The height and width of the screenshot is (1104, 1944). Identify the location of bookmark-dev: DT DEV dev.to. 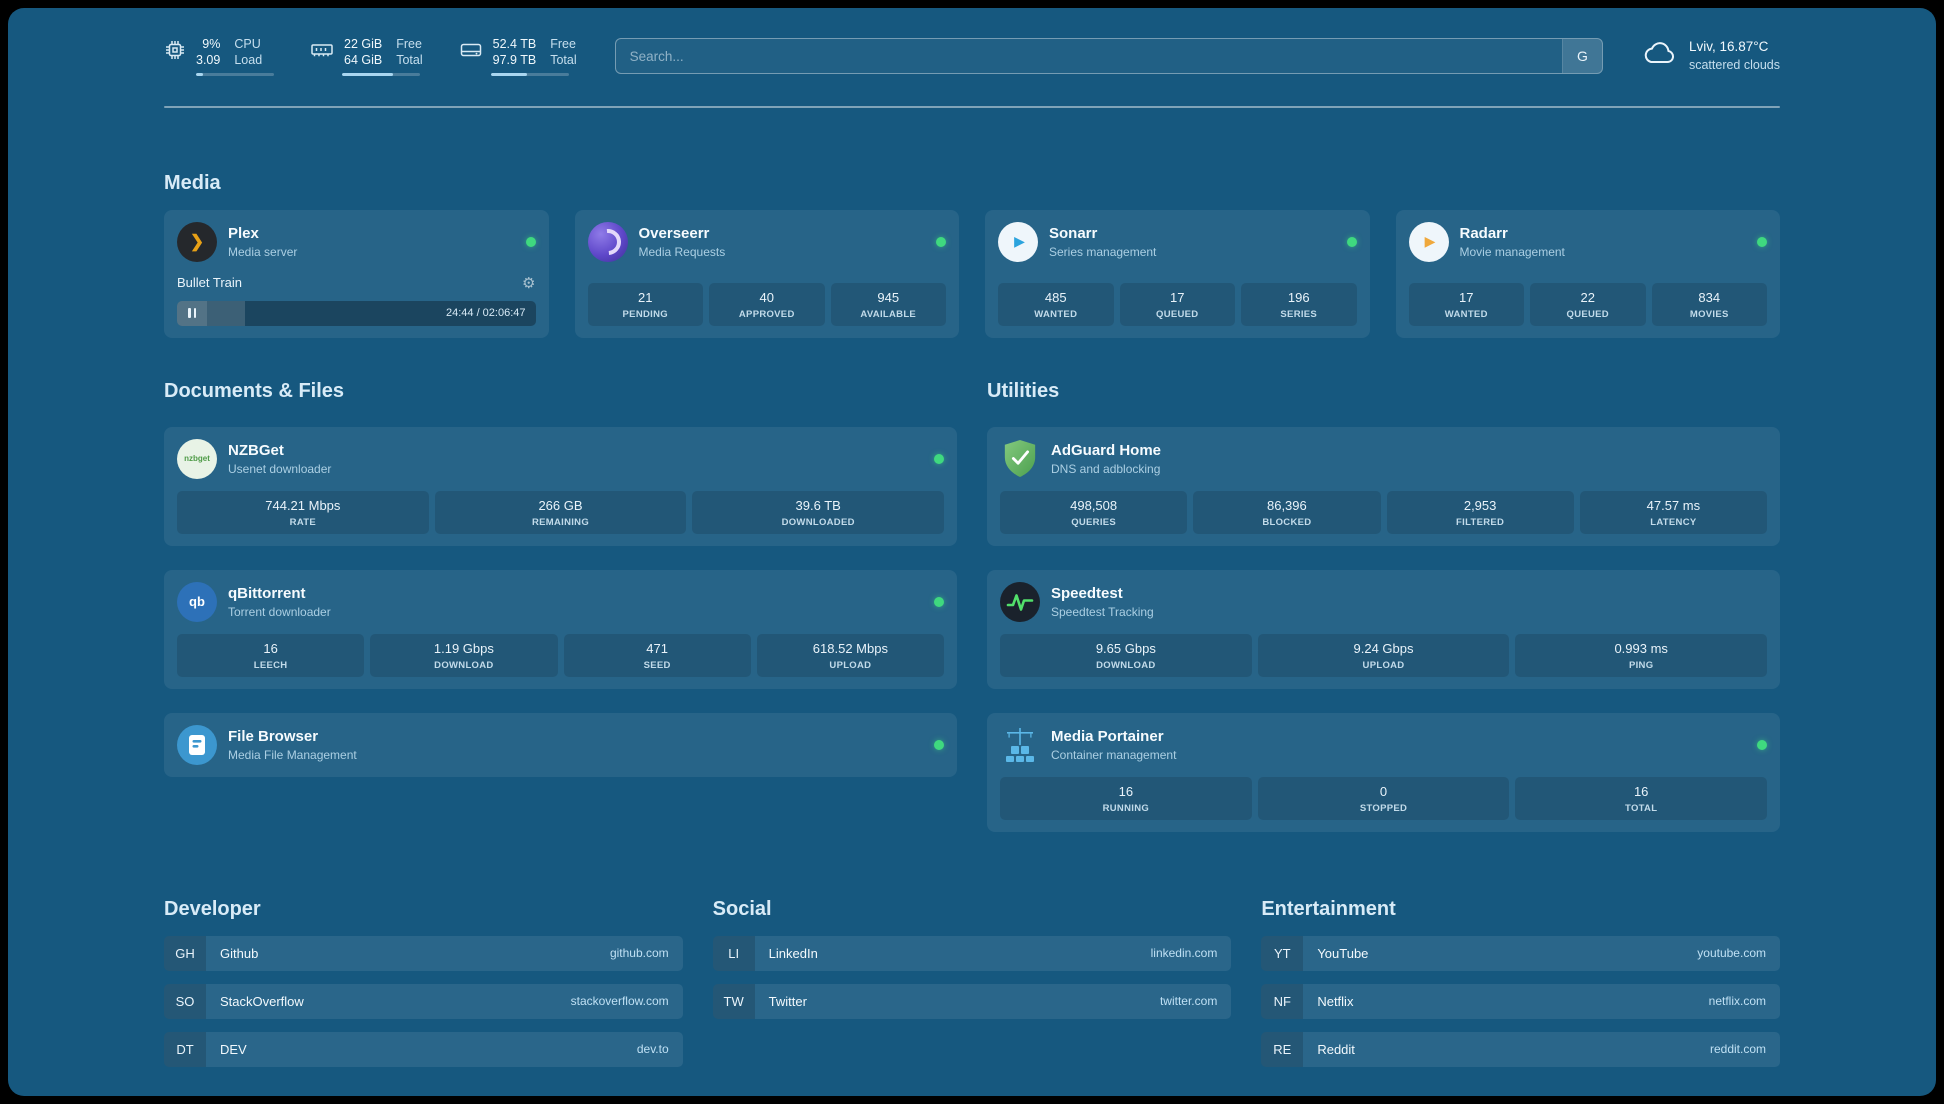
(423, 1049).